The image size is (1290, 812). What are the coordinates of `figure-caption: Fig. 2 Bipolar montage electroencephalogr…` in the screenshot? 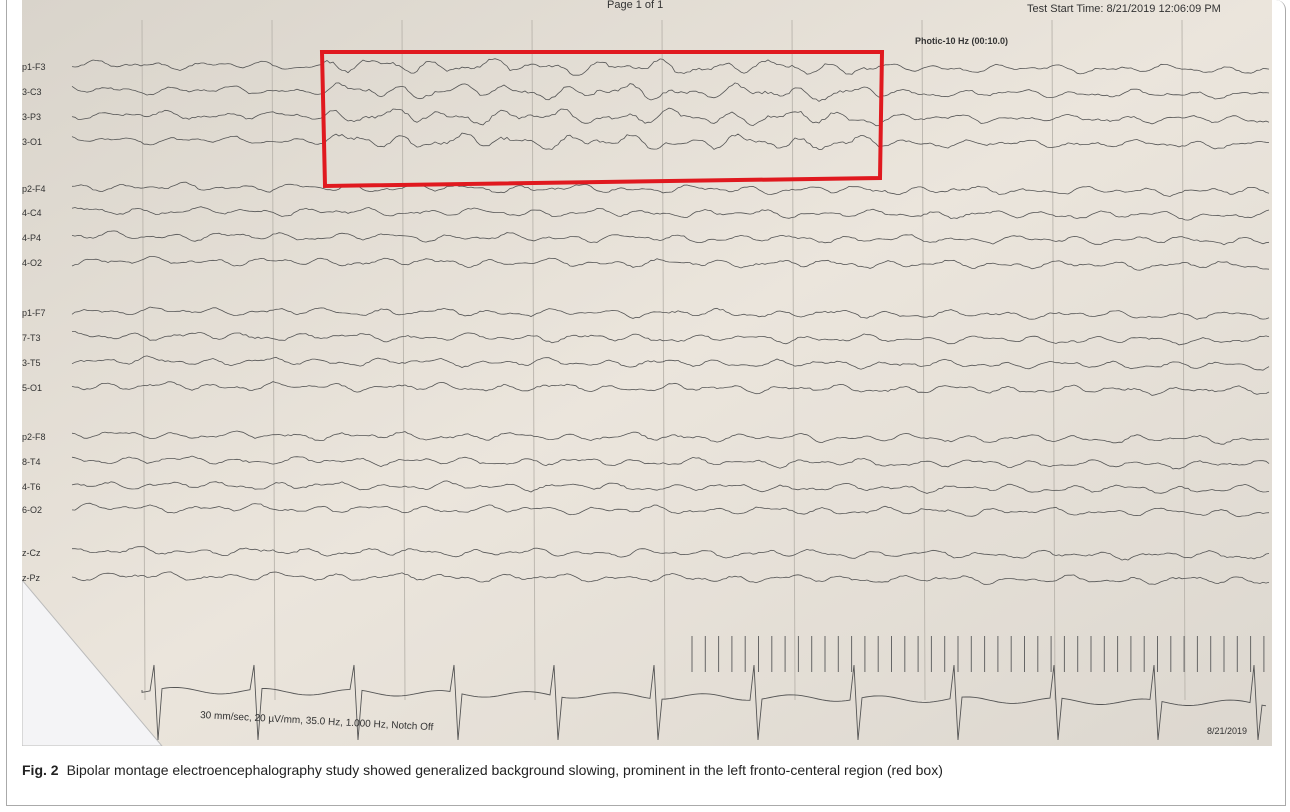 It's located at (653, 770).